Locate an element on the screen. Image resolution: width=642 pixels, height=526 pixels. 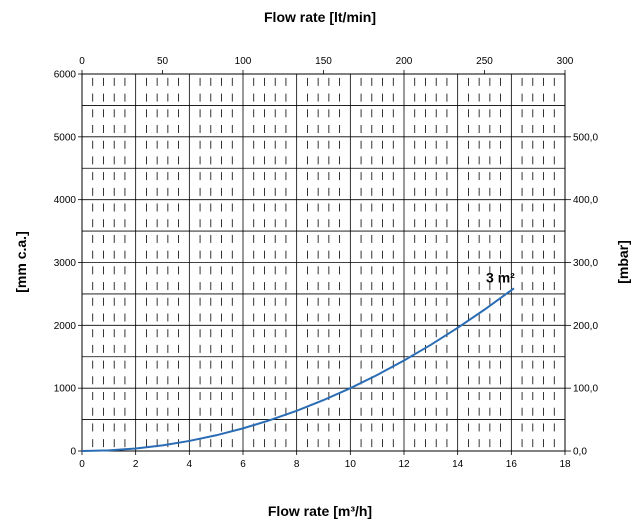
y-tick-label: 5000 is located at coordinates (65, 137).